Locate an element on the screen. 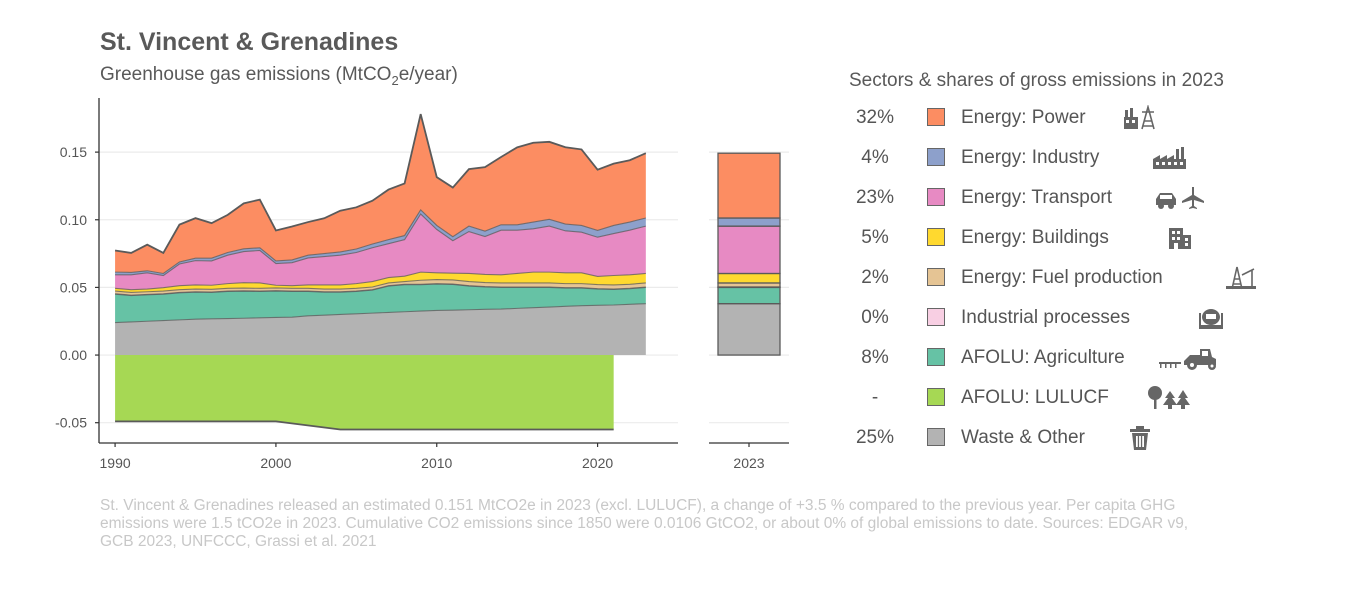 The image size is (1350, 600). legend-label: Waste & Other is located at coordinates (1023, 437).